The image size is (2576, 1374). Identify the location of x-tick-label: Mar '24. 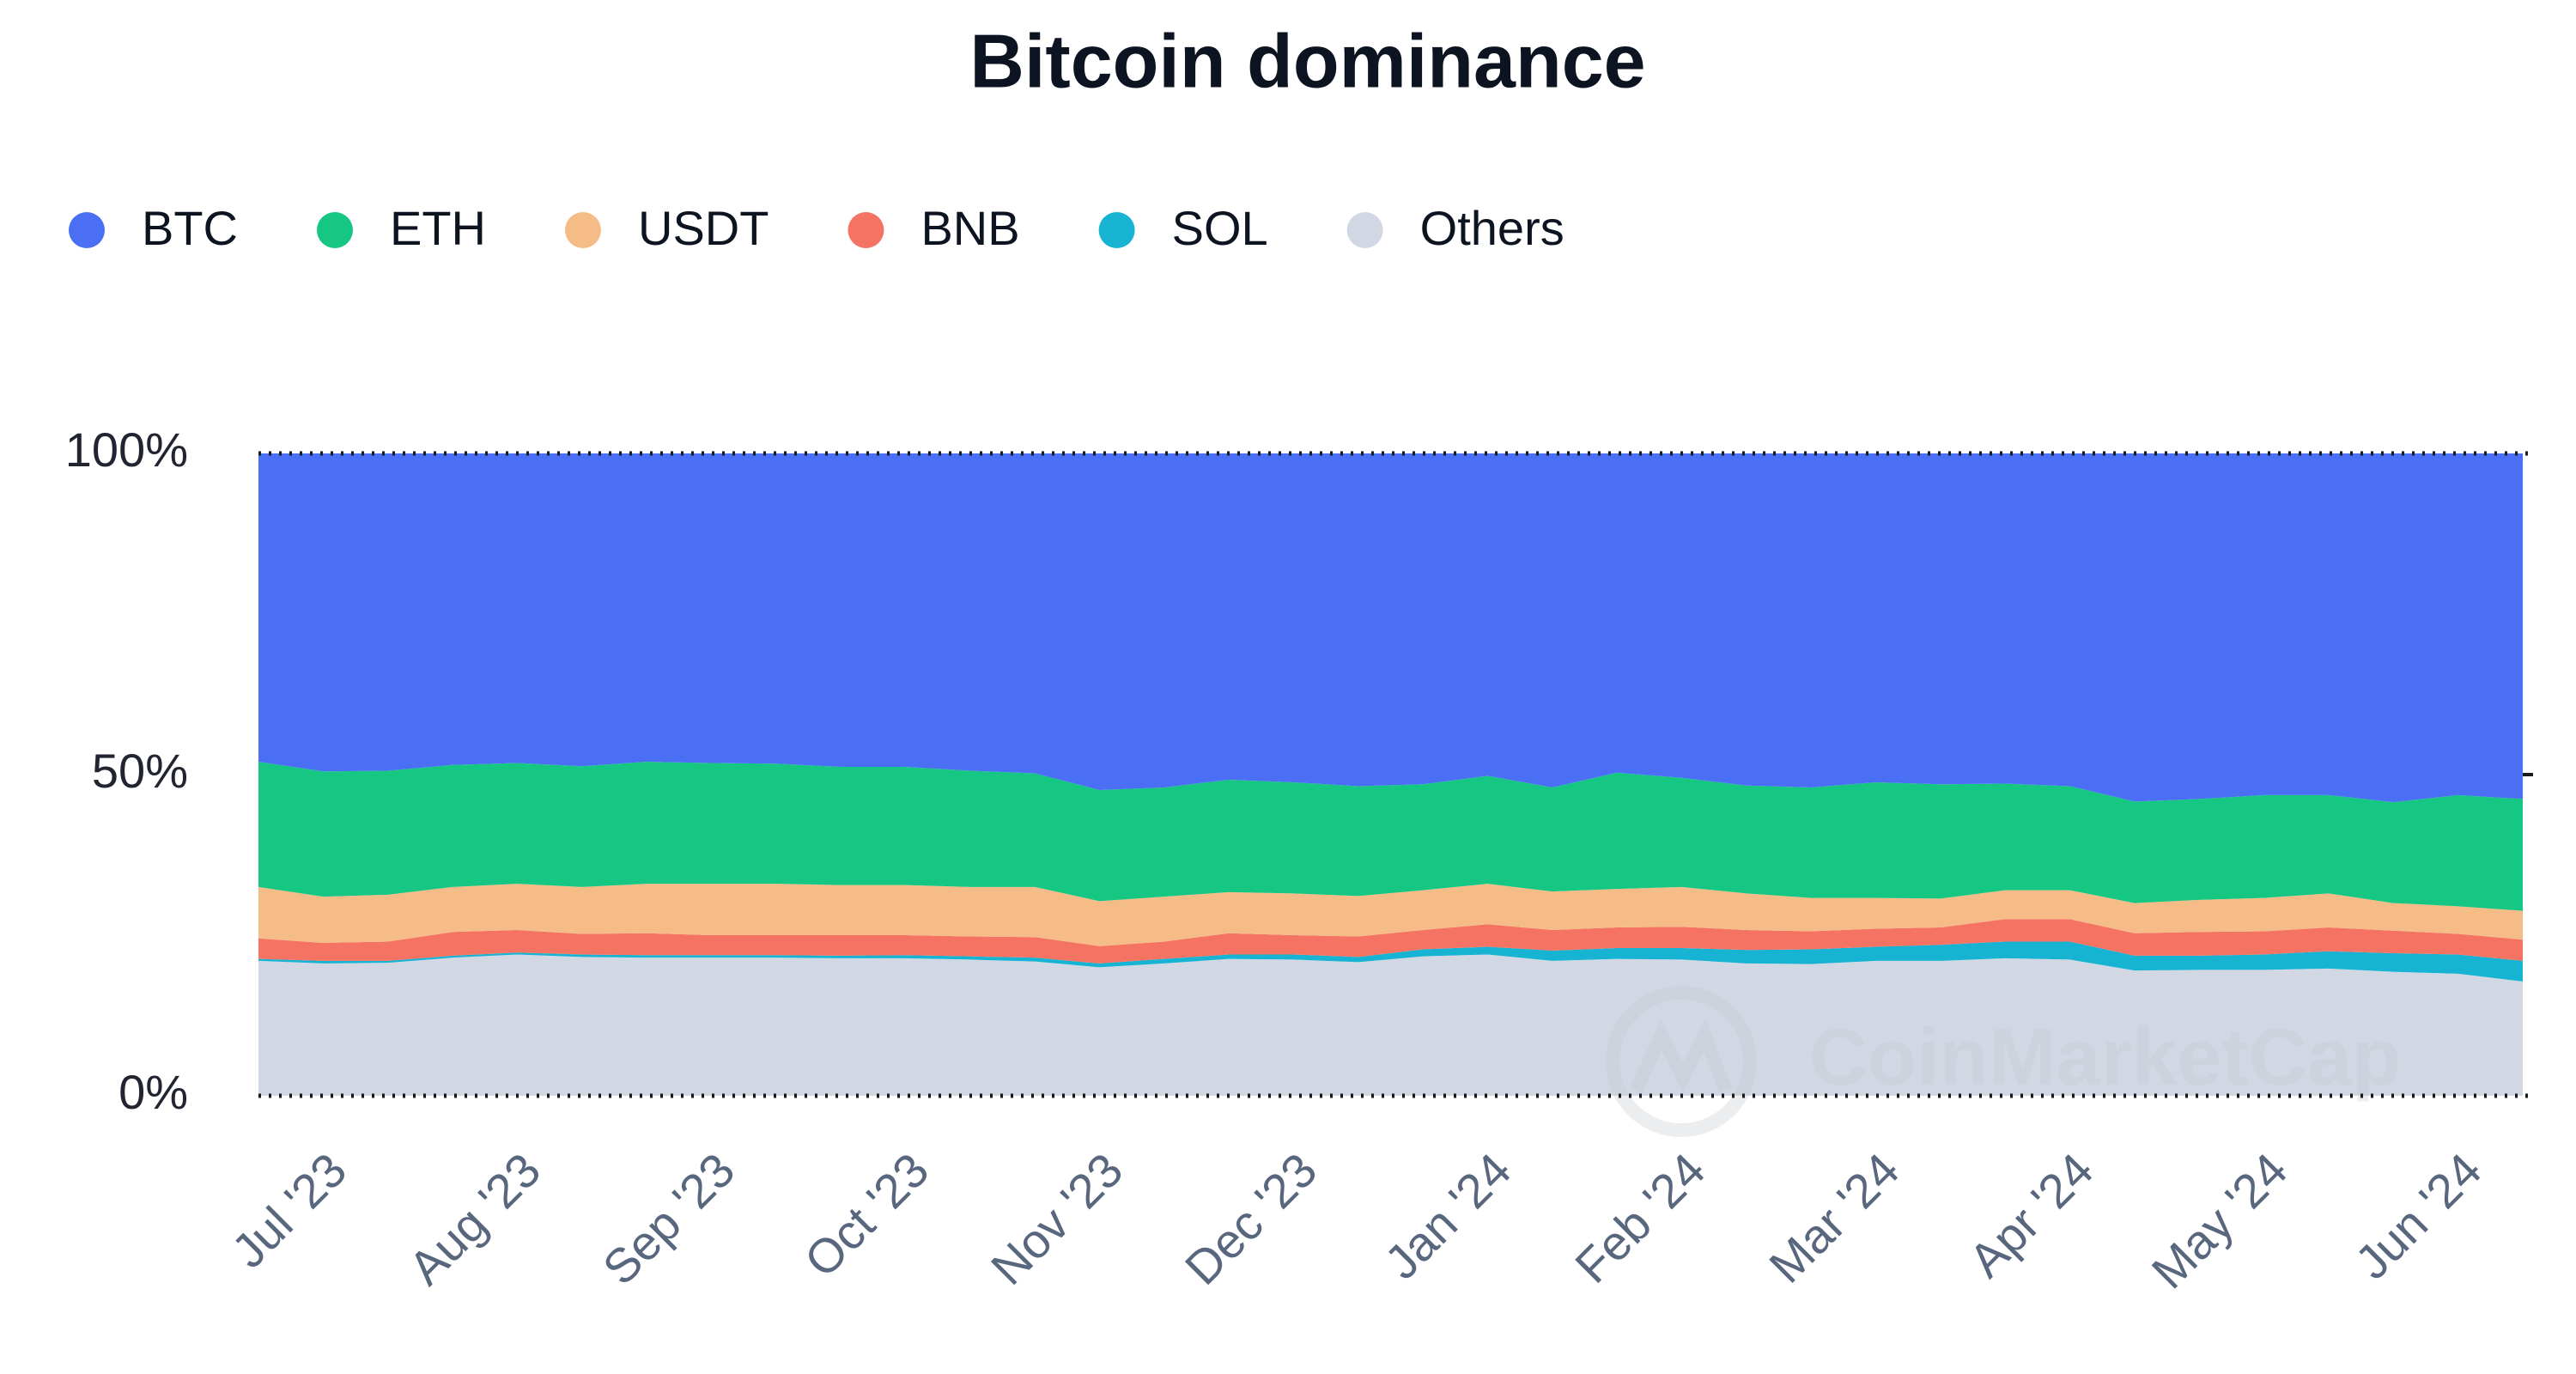
(1834, 1217).